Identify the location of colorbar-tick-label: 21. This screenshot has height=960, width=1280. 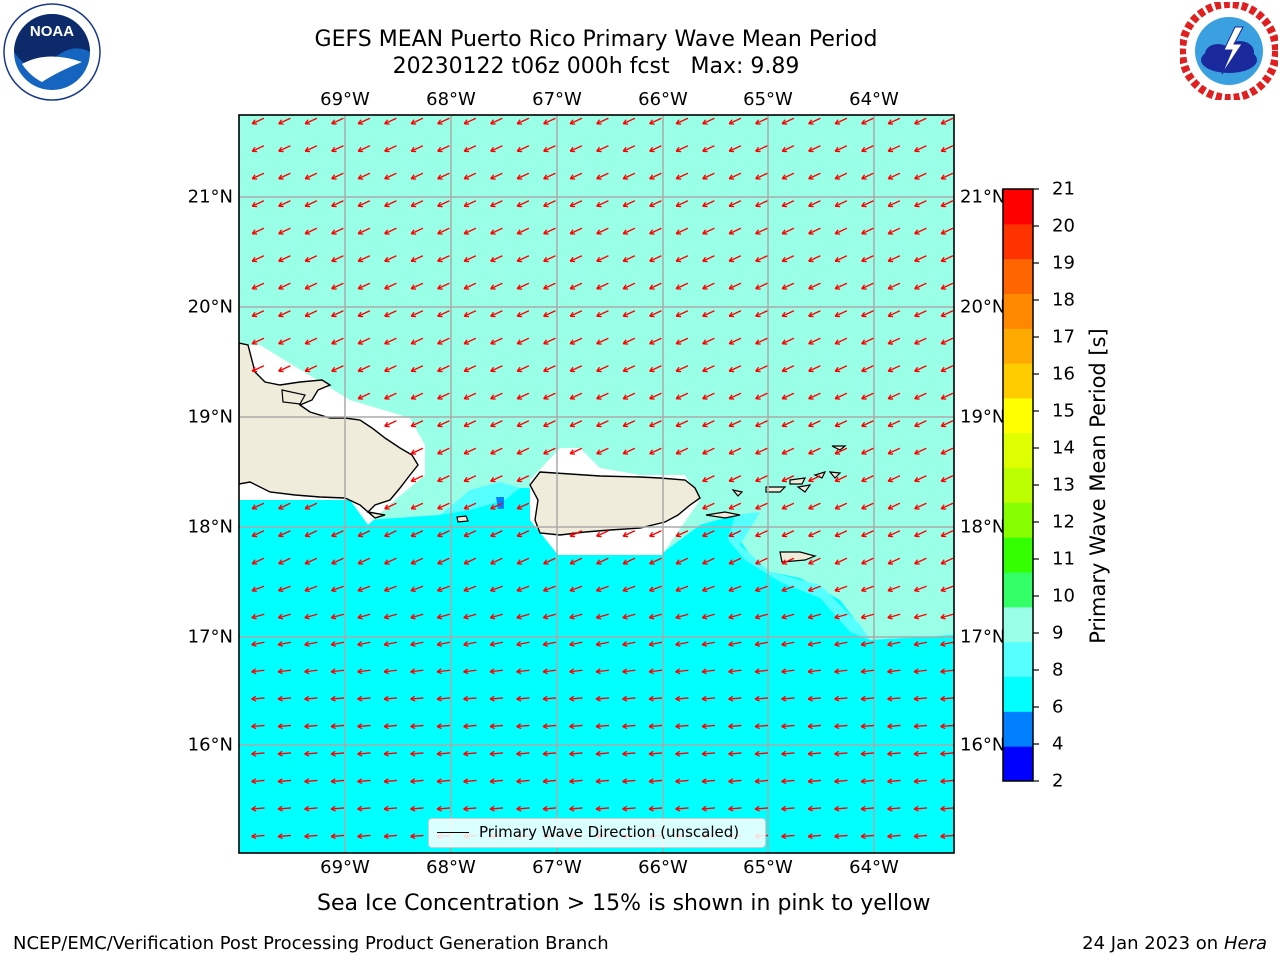
(1063, 189).